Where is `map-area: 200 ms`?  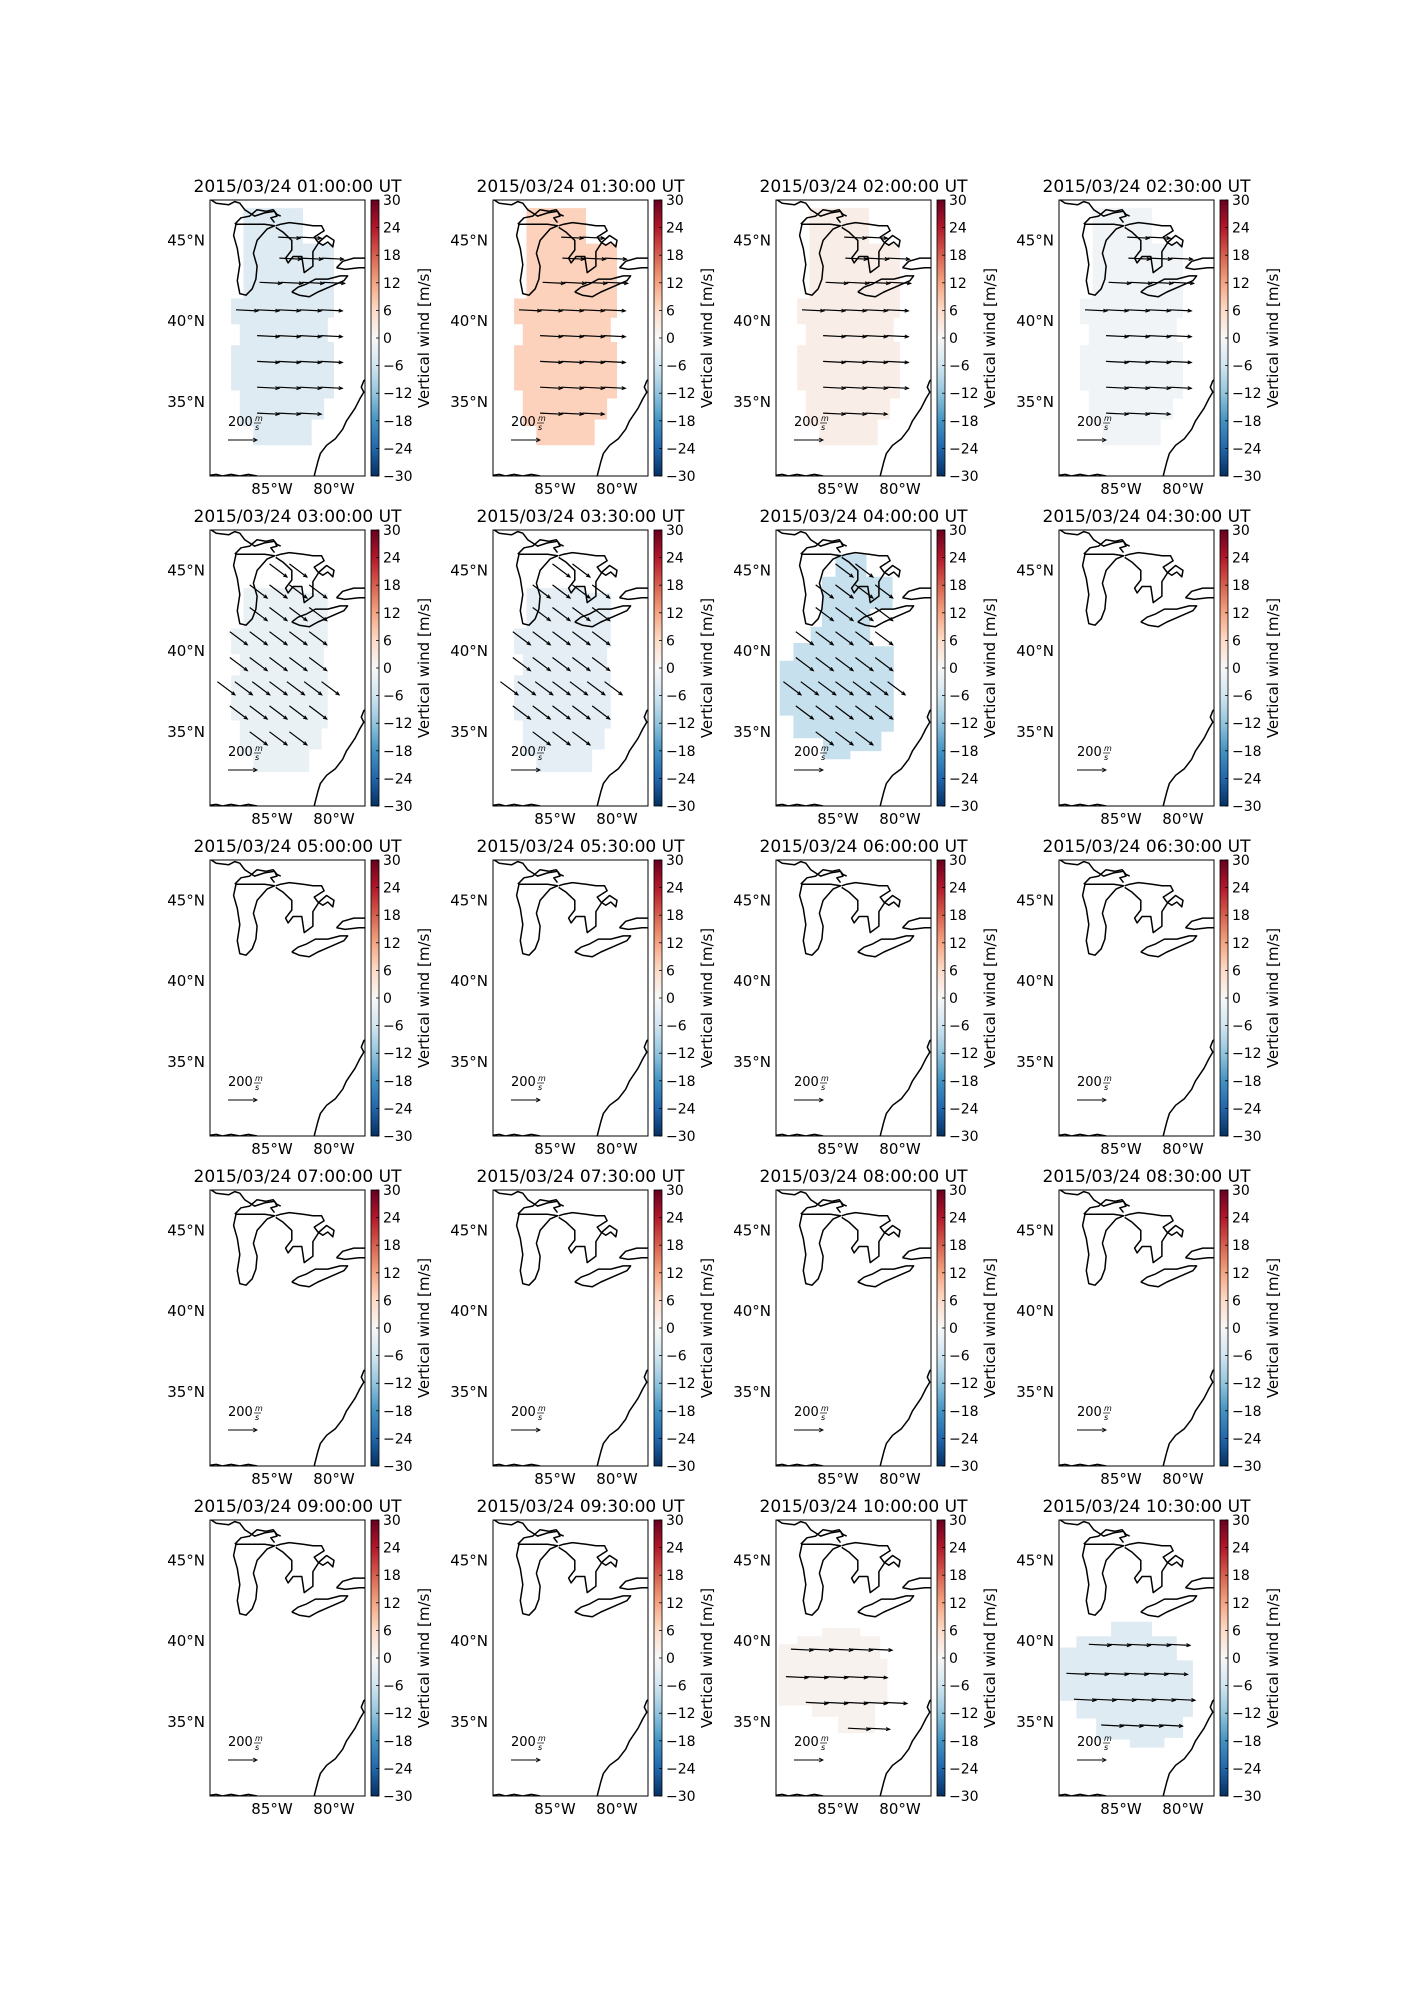
map-area: 200 ms is located at coordinates (853, 1658).